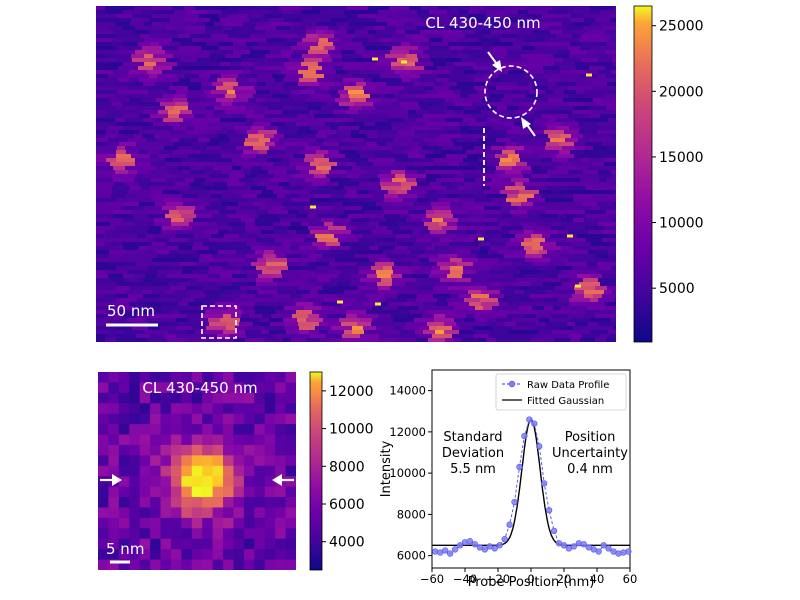  I want to click on annotation-unc-line3: 0.4 nm, so click(590, 469).